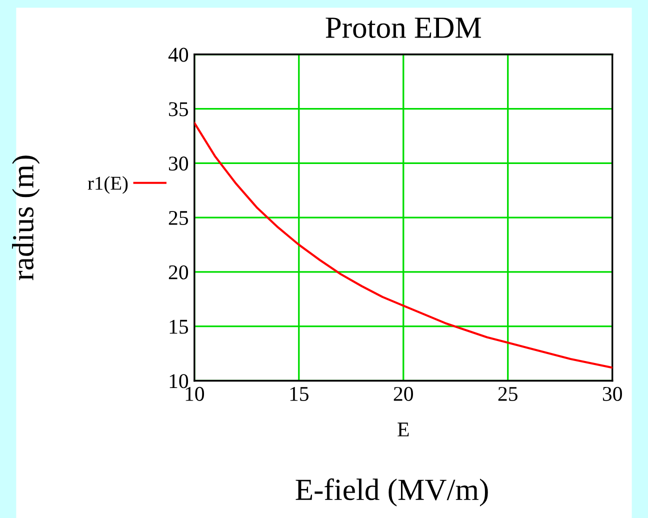  I want to click on x-tick-label: 10, so click(195, 393).